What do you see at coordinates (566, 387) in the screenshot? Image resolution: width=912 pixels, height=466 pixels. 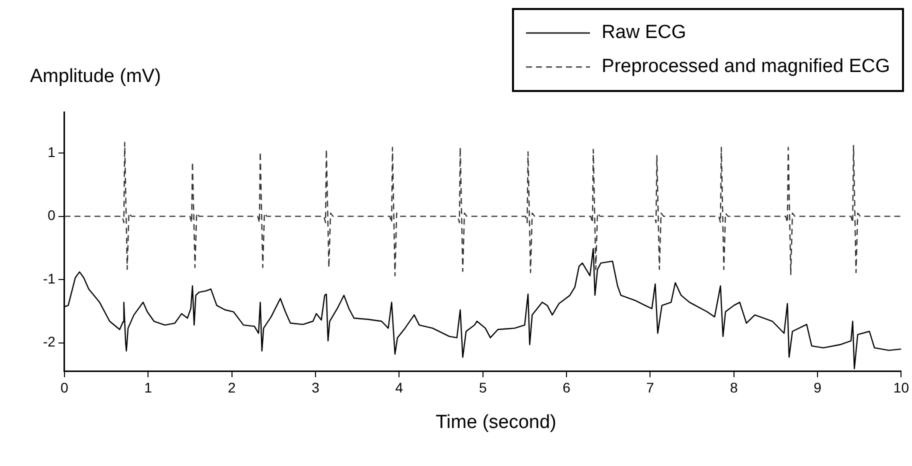 I see `x-tick-label: 6` at bounding box center [566, 387].